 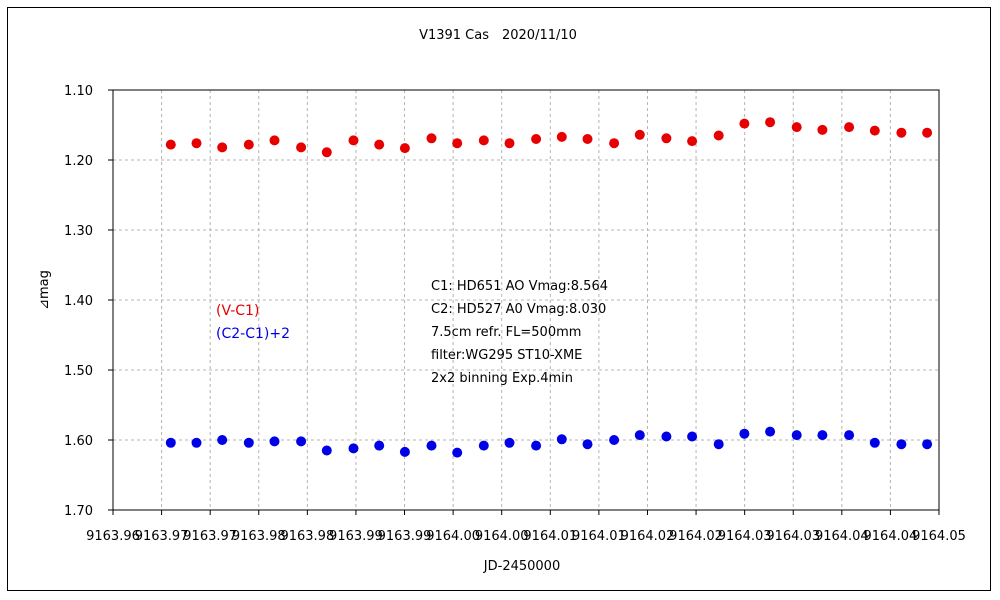 What do you see at coordinates (506, 332) in the screenshot?
I see `annotation-telescope: 7.5cm refr. FL=500mm` at bounding box center [506, 332].